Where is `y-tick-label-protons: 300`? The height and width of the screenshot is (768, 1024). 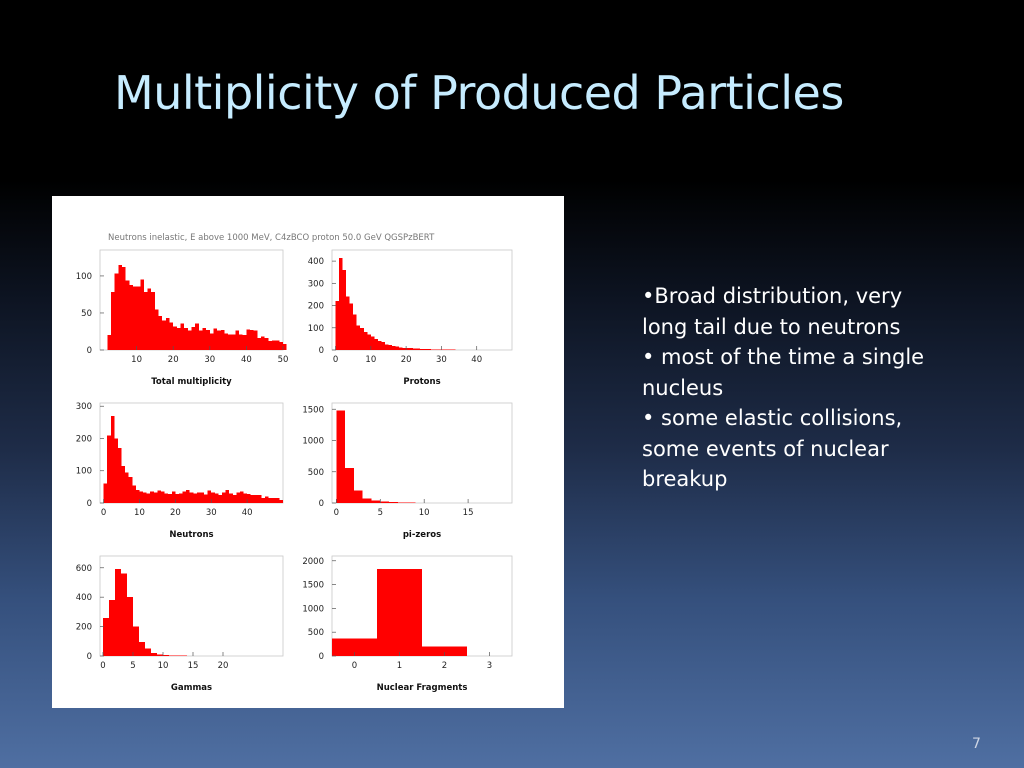 y-tick-label-protons: 300 is located at coordinates (316, 284).